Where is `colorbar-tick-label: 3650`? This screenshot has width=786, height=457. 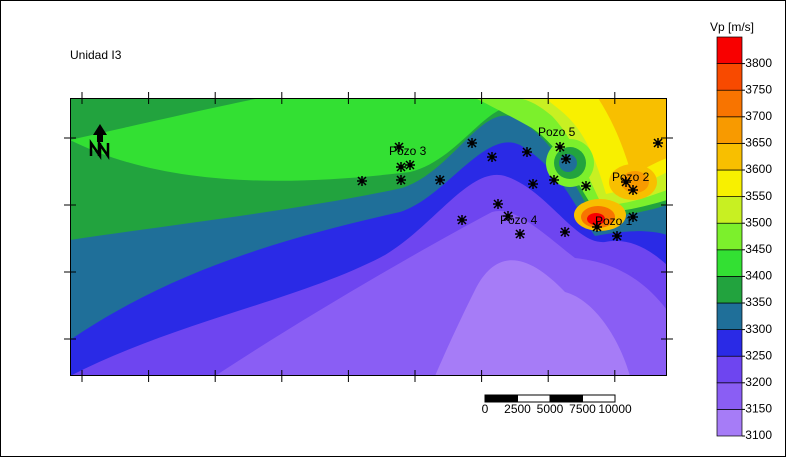
colorbar-tick-label: 3650 is located at coordinates (758, 143).